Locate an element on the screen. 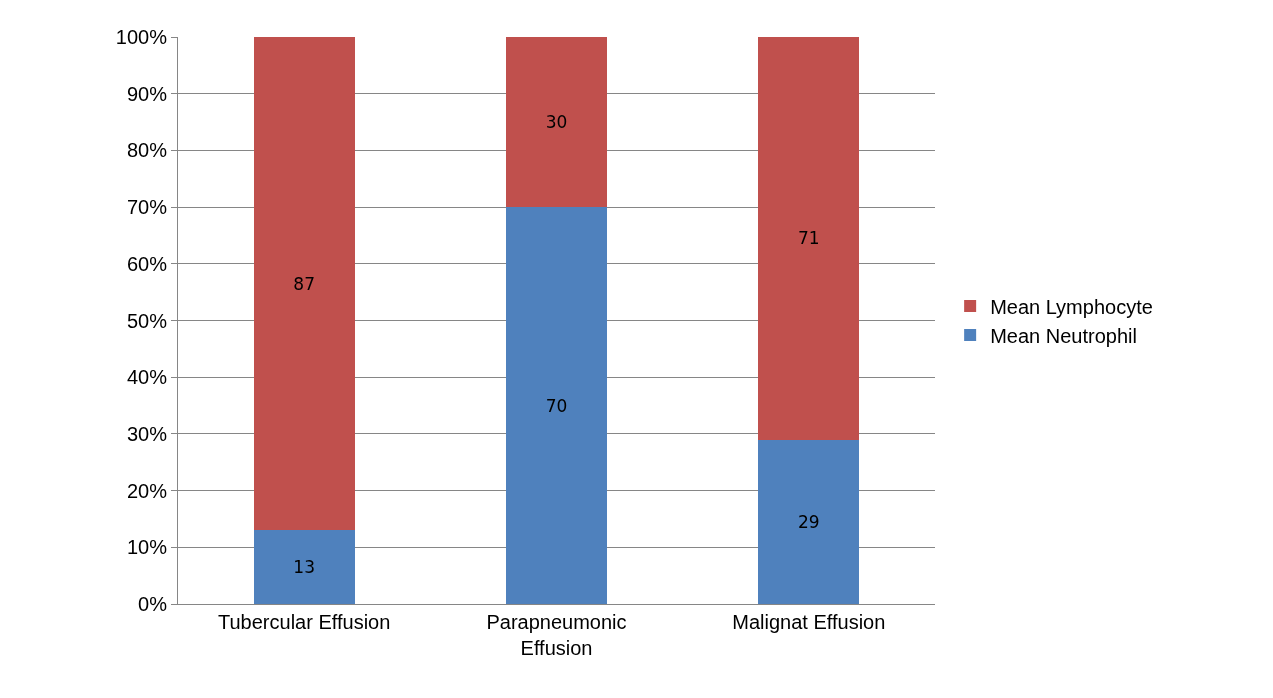 This screenshot has height=698, width=1273. legend-label: Mean Neutrophil is located at coordinates (1063, 335).